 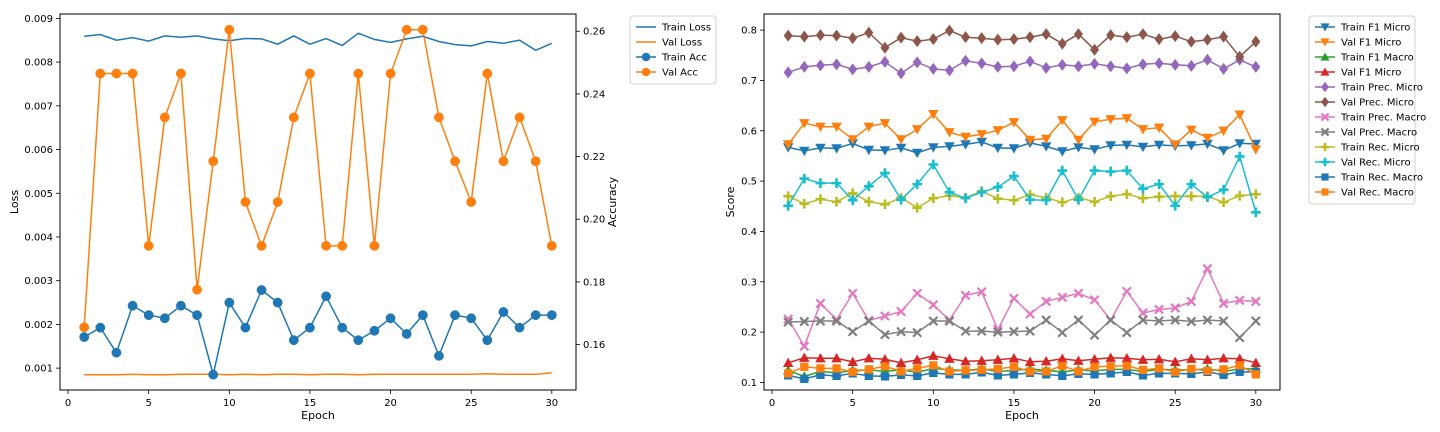 I want to click on y-tick-label: 0.6, so click(x=749, y=131).